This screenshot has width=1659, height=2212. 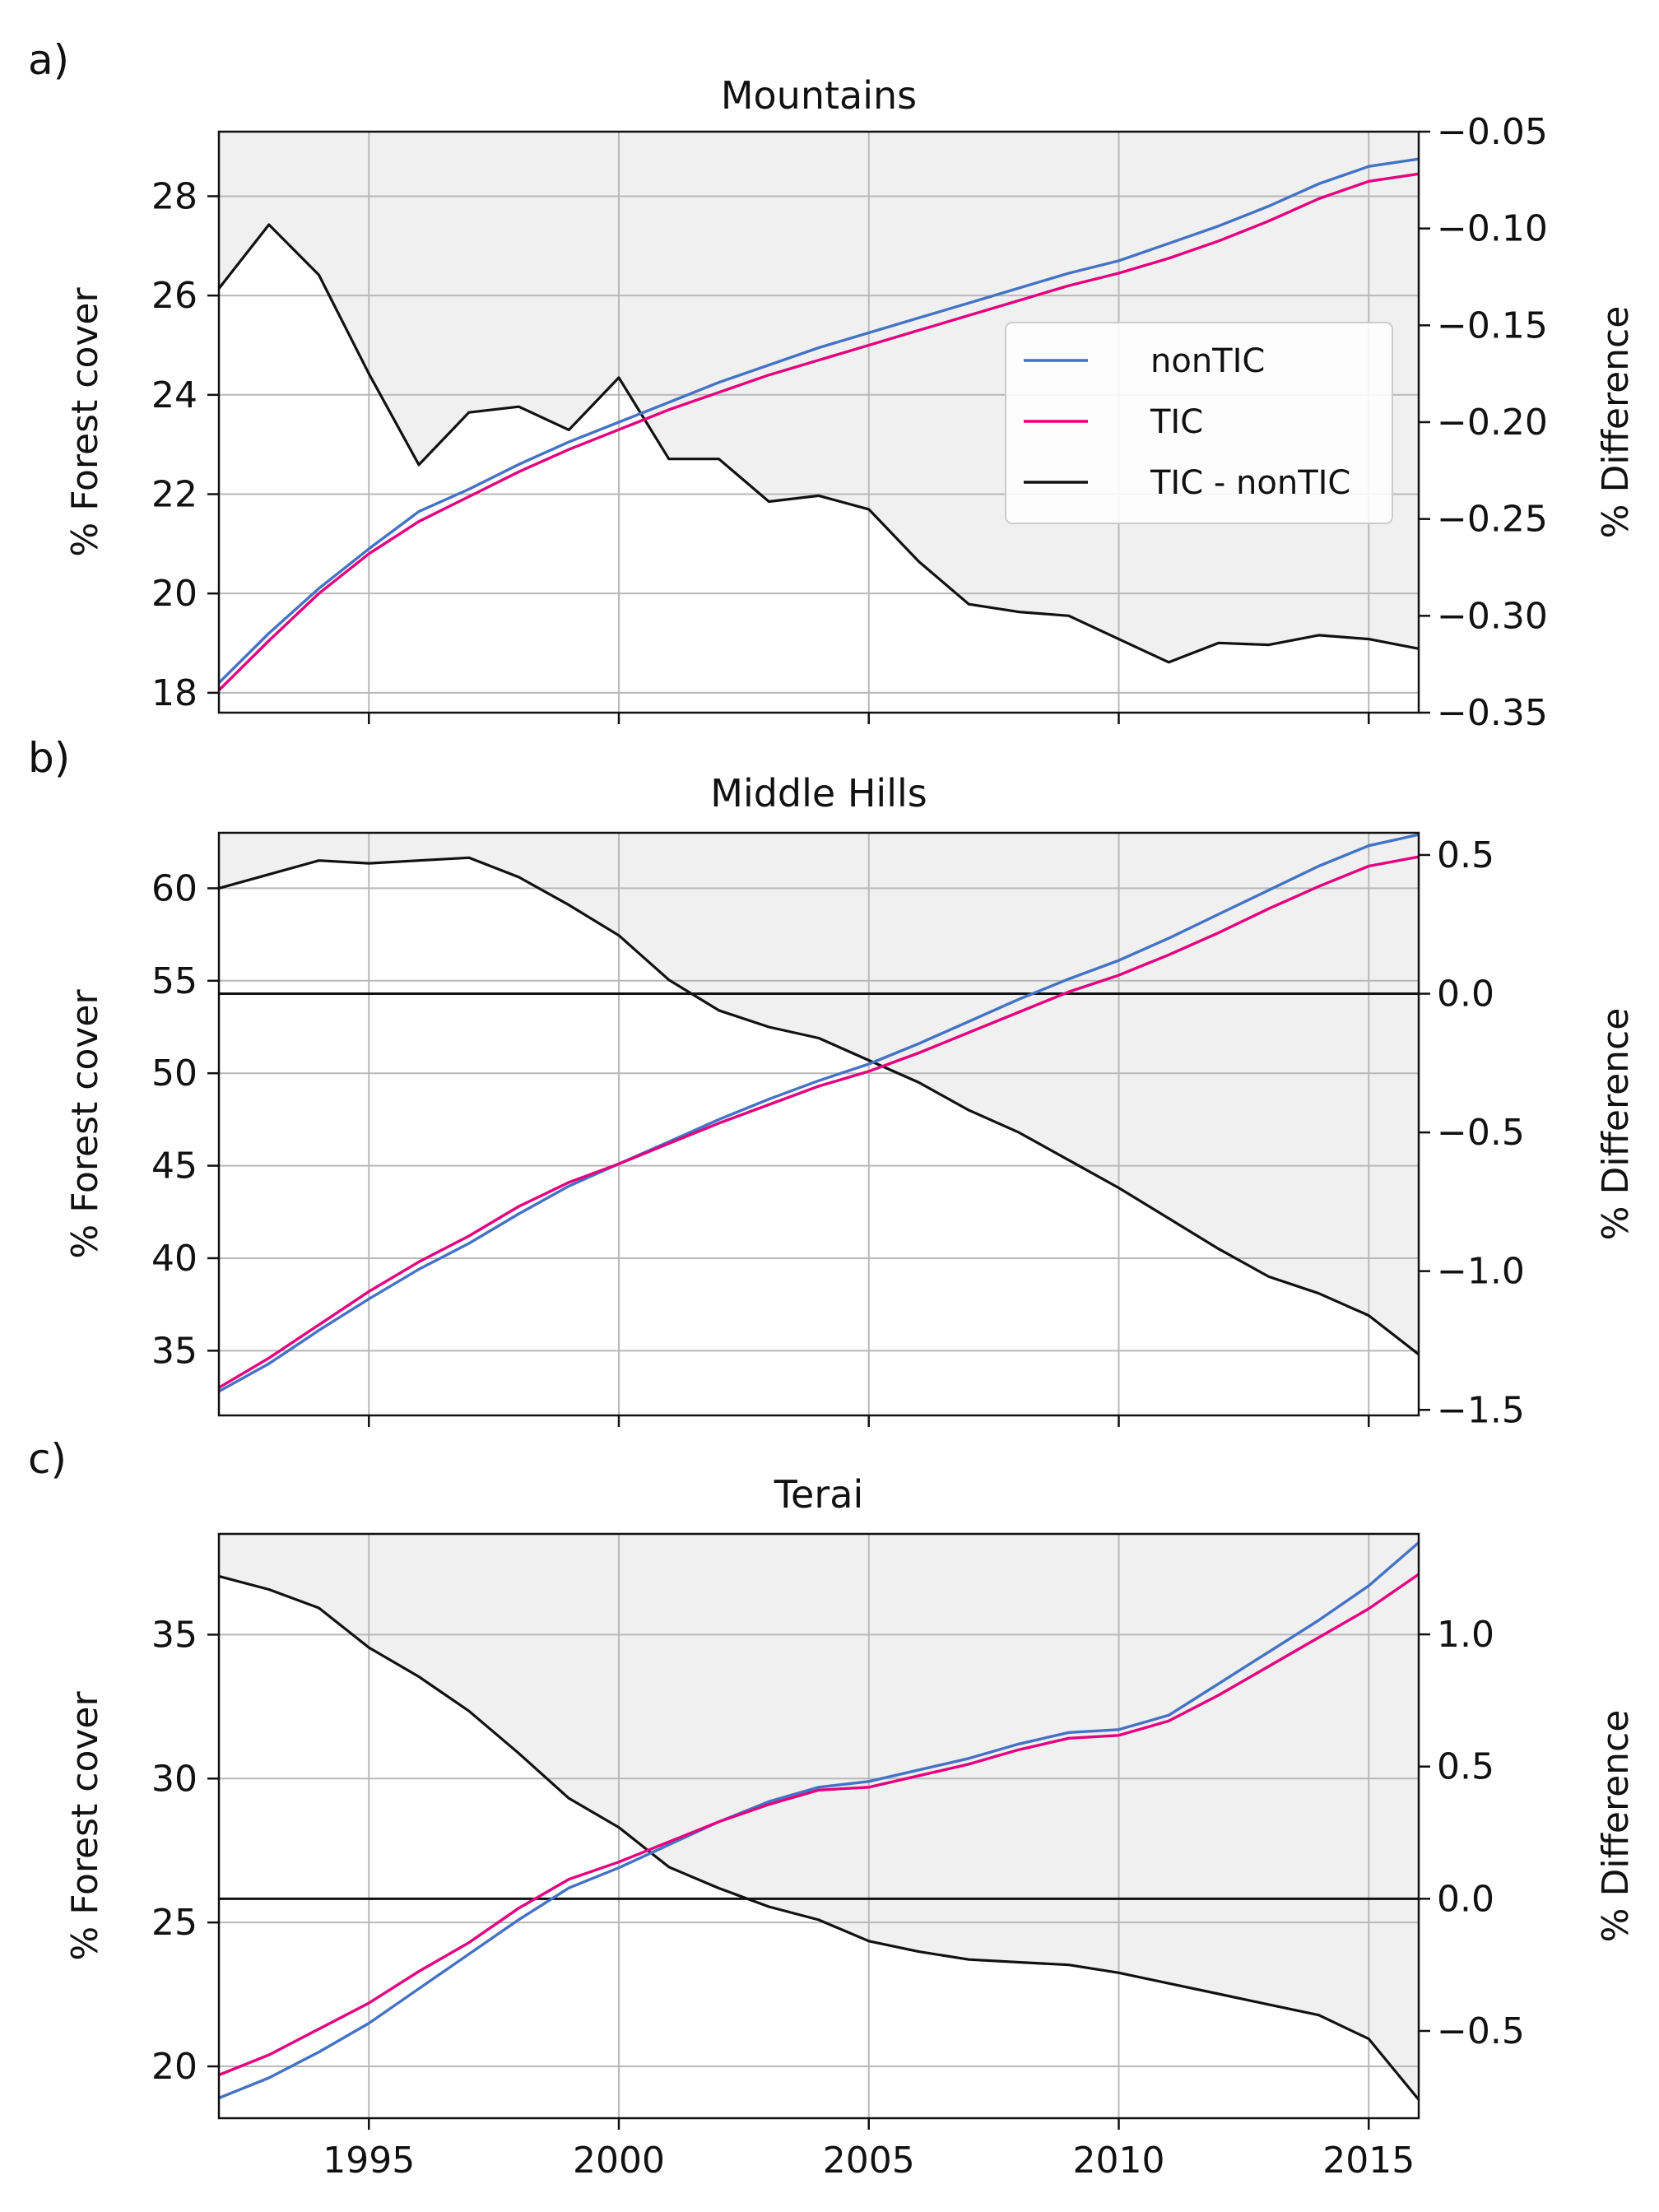 I want to click on panel-3-xtick-label: 2005, so click(x=869, y=2161).